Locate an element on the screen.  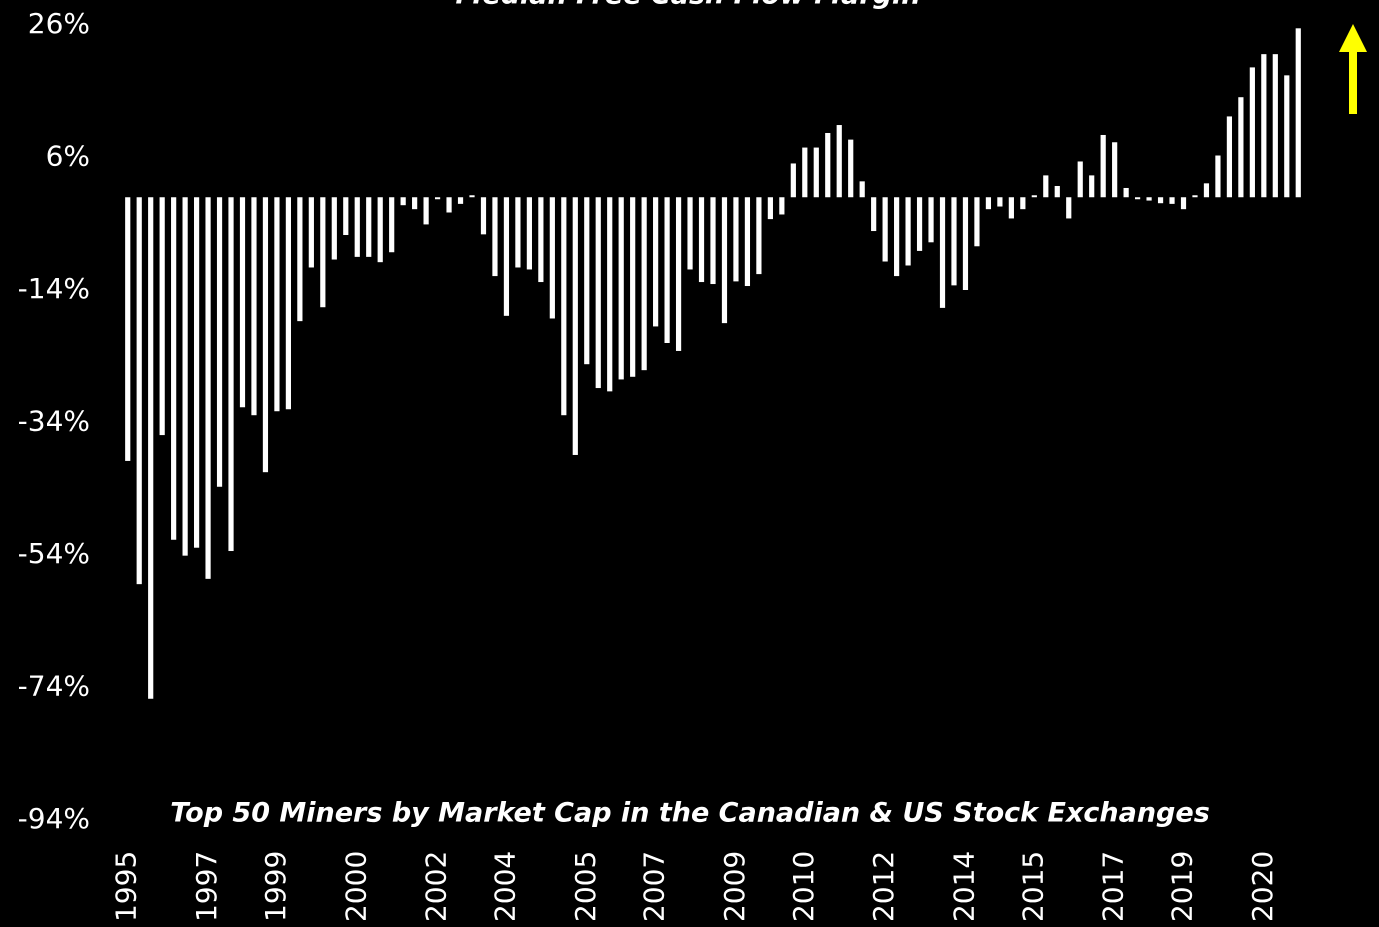
x-tick-label: 1997 is located at coordinates (206, 886).